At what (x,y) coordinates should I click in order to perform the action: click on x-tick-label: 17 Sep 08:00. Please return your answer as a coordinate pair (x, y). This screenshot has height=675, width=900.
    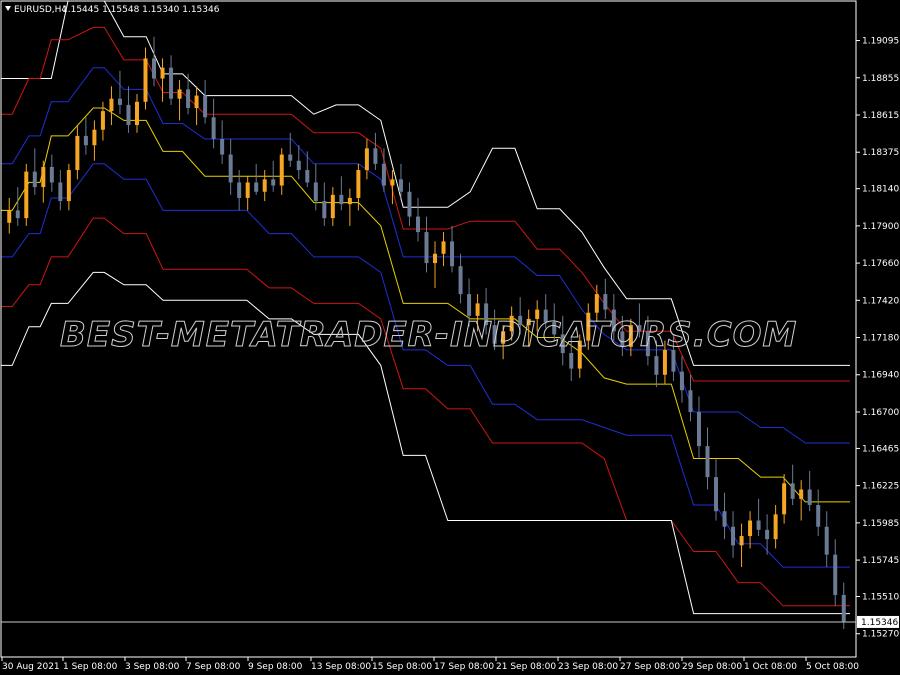
    Looking at the image, I should click on (464, 667).